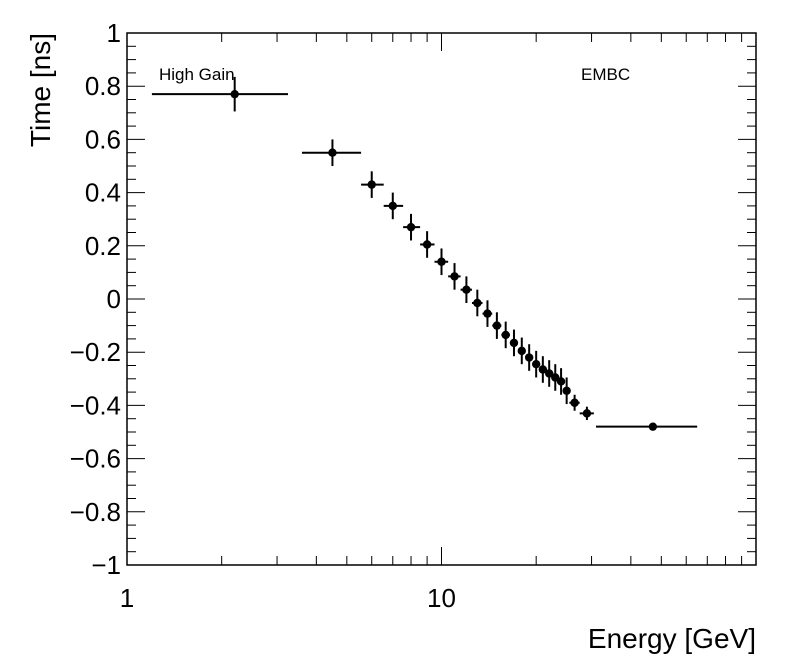  What do you see at coordinates (103, 193) in the screenshot?
I see `y-tick-label: 0.4` at bounding box center [103, 193].